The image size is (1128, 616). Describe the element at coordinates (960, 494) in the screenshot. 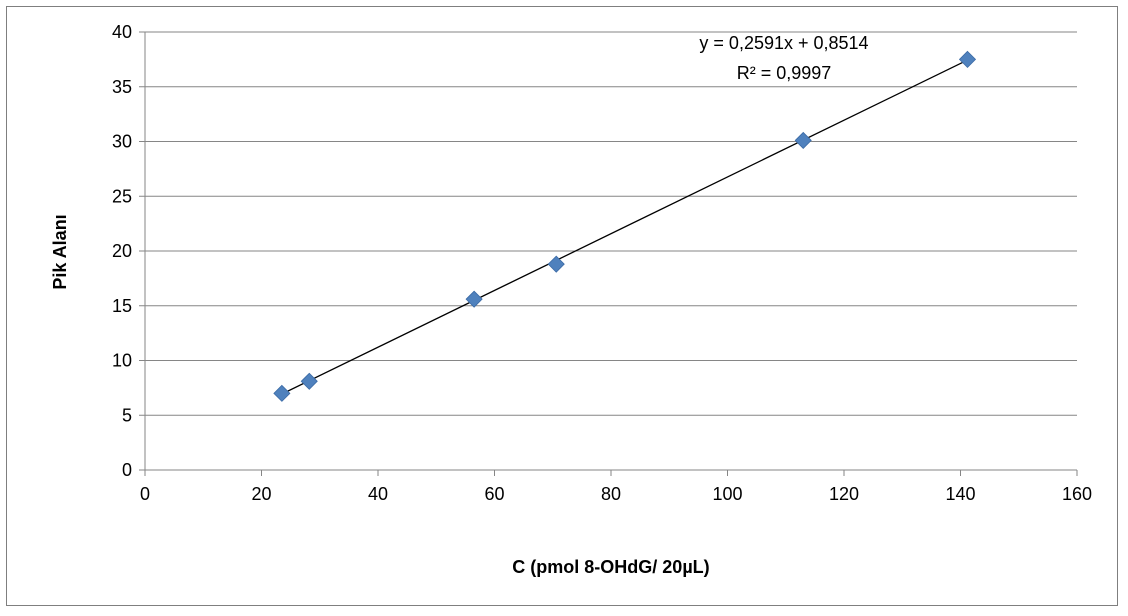

I see `x-tick-label-7: 140` at that location.